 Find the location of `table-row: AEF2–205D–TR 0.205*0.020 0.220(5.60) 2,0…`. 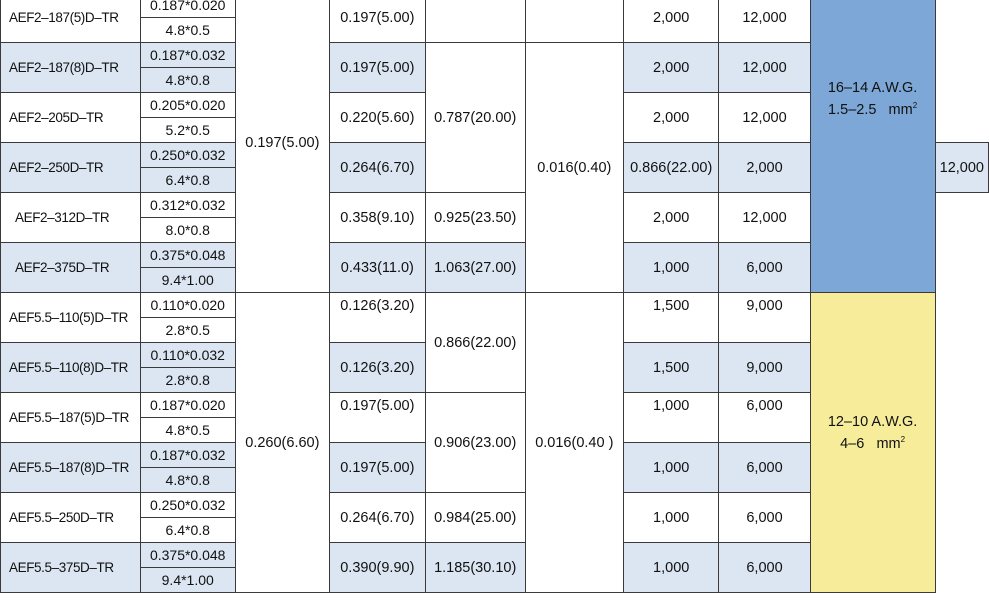

table-row: AEF2–205D–TR 0.205*0.020 0.220(5.60) 2,0… is located at coordinates (494, 117).